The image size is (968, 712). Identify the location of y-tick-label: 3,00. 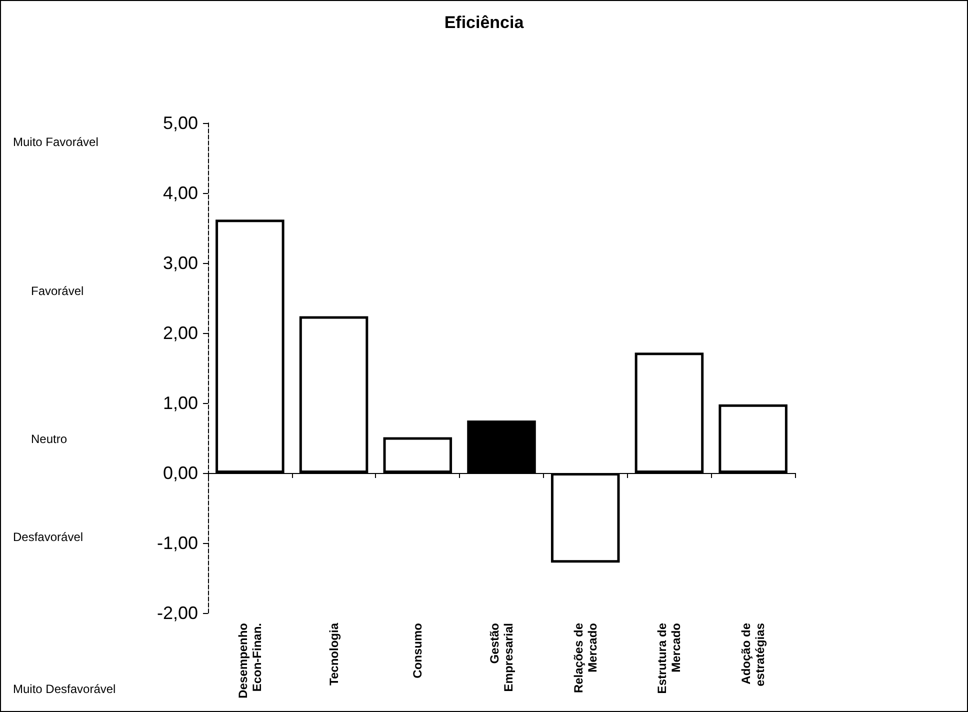
(180, 263).